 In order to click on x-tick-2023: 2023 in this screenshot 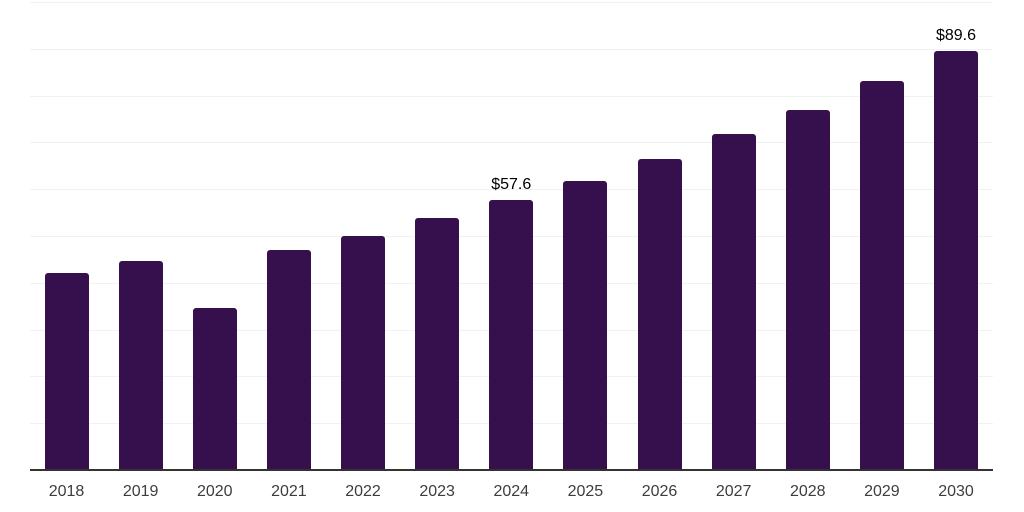, I will do `click(437, 491)`.